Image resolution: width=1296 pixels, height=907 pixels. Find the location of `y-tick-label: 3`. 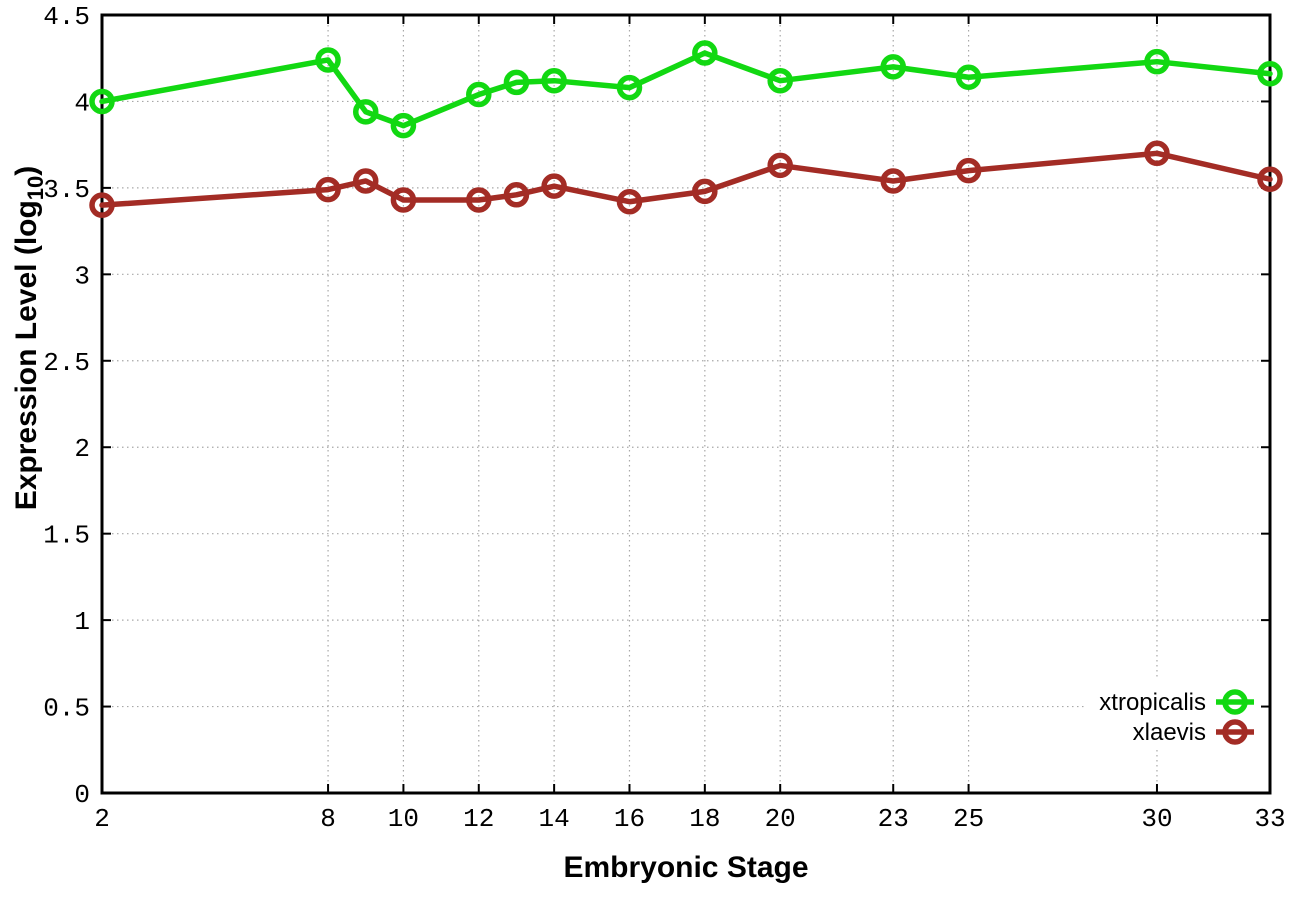

y-tick-label: 3 is located at coordinates (82, 276).